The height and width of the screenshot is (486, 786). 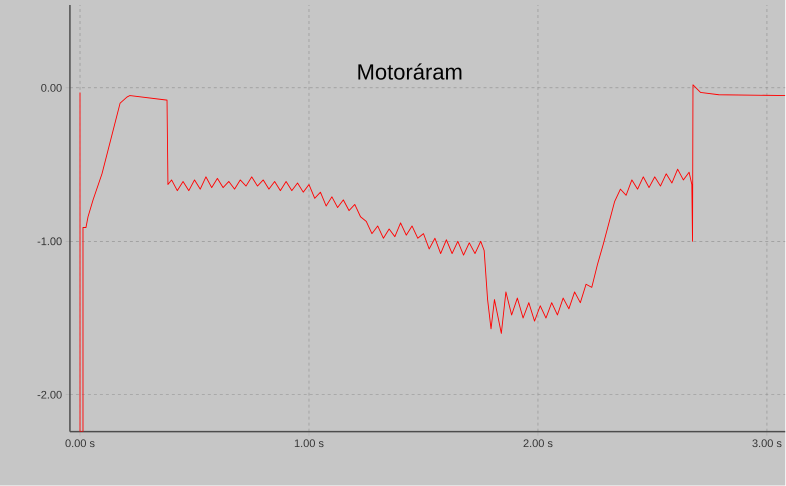 I want to click on x-tick-label: 2.00 s, so click(x=538, y=444).